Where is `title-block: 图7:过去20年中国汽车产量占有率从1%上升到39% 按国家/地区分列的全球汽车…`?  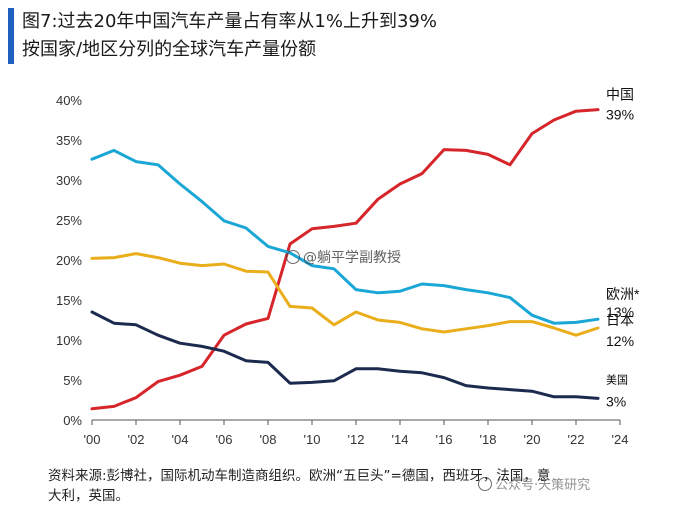 title-block: 图7:过去20年中国汽车产量占有率从1%上升到39% 按国家/地区分列的全球汽车… is located at coordinates (229, 36).